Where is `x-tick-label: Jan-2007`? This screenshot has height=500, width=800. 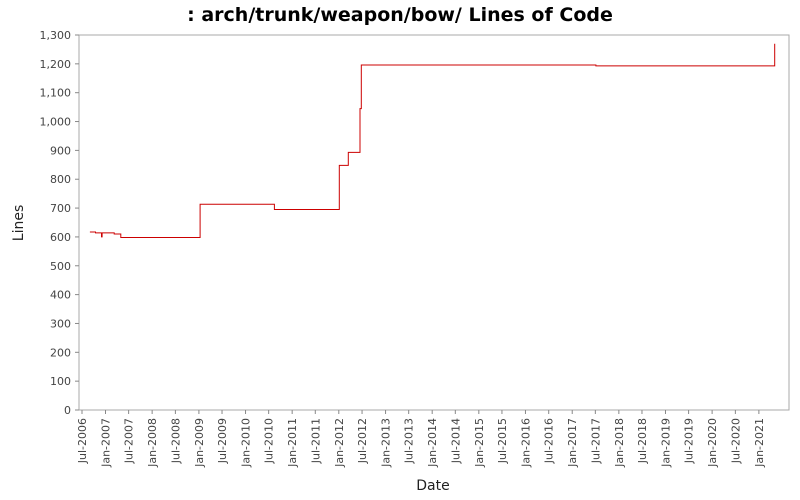
x-tick-label: Jan-2007 is located at coordinates (106, 443).